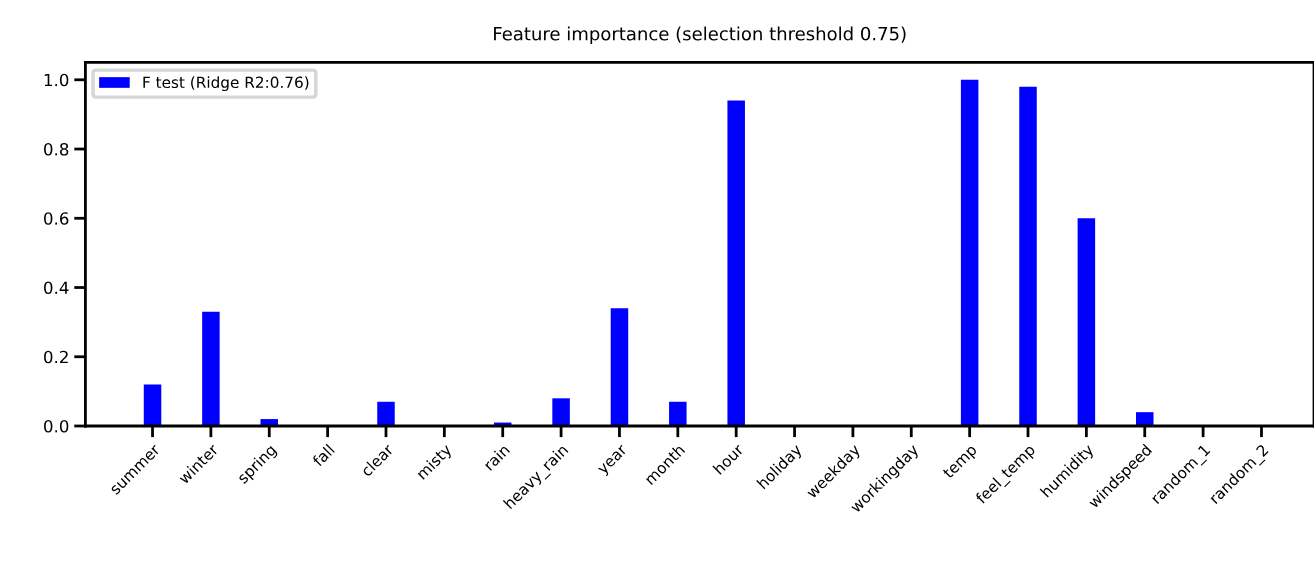 The image size is (1314, 568). What do you see at coordinates (56, 149) in the screenshot?
I see `y-tick-label: 0.8` at bounding box center [56, 149].